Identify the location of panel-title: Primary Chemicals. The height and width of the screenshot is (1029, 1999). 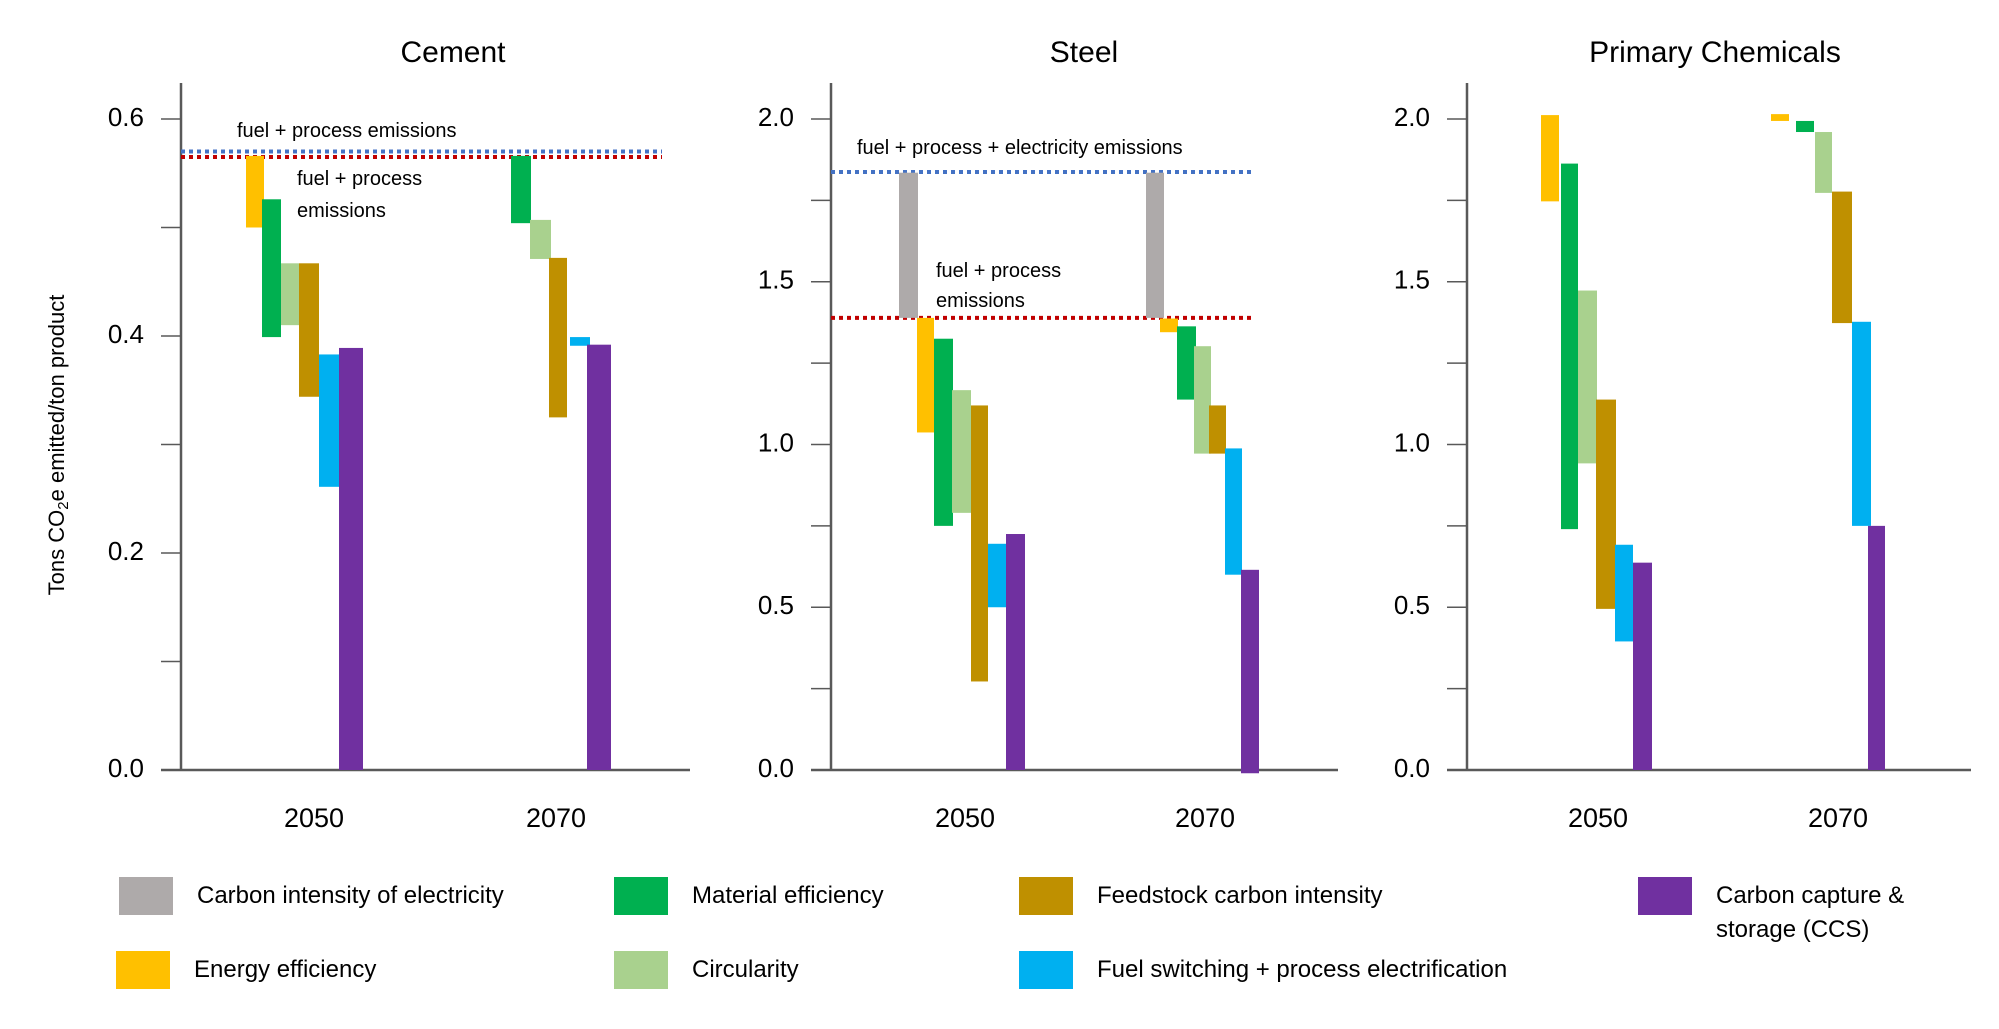
(1715, 52).